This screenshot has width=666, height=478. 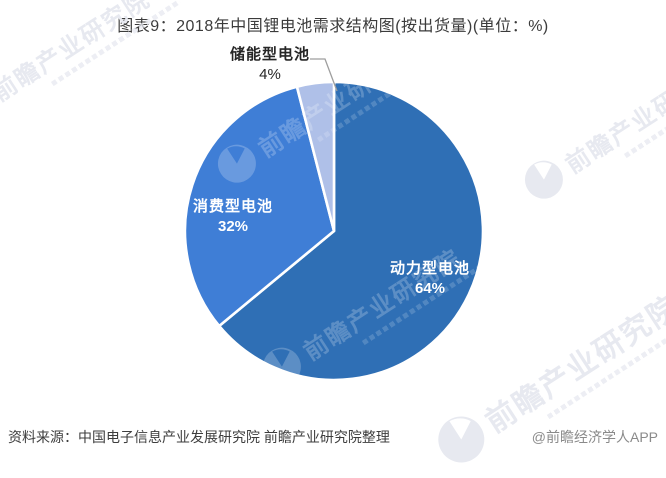 What do you see at coordinates (324, 75) in the screenshot?
I see `callout-leader-line` at bounding box center [324, 75].